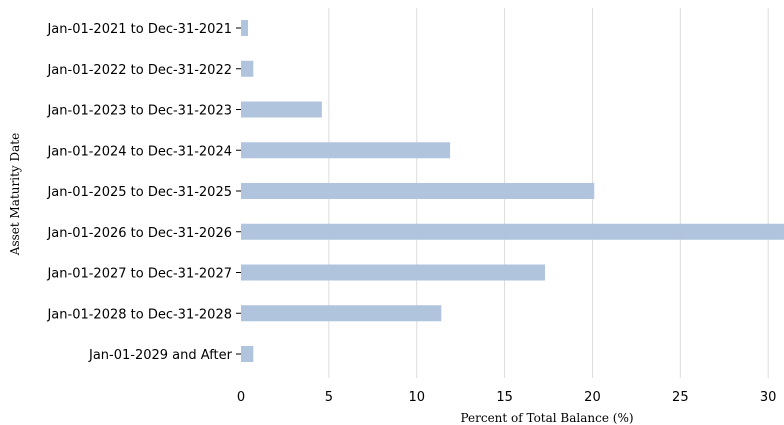 The image size is (784, 425). I want to click on category-label: Jan-01-2021 to Dec-31-2021, so click(139, 29).